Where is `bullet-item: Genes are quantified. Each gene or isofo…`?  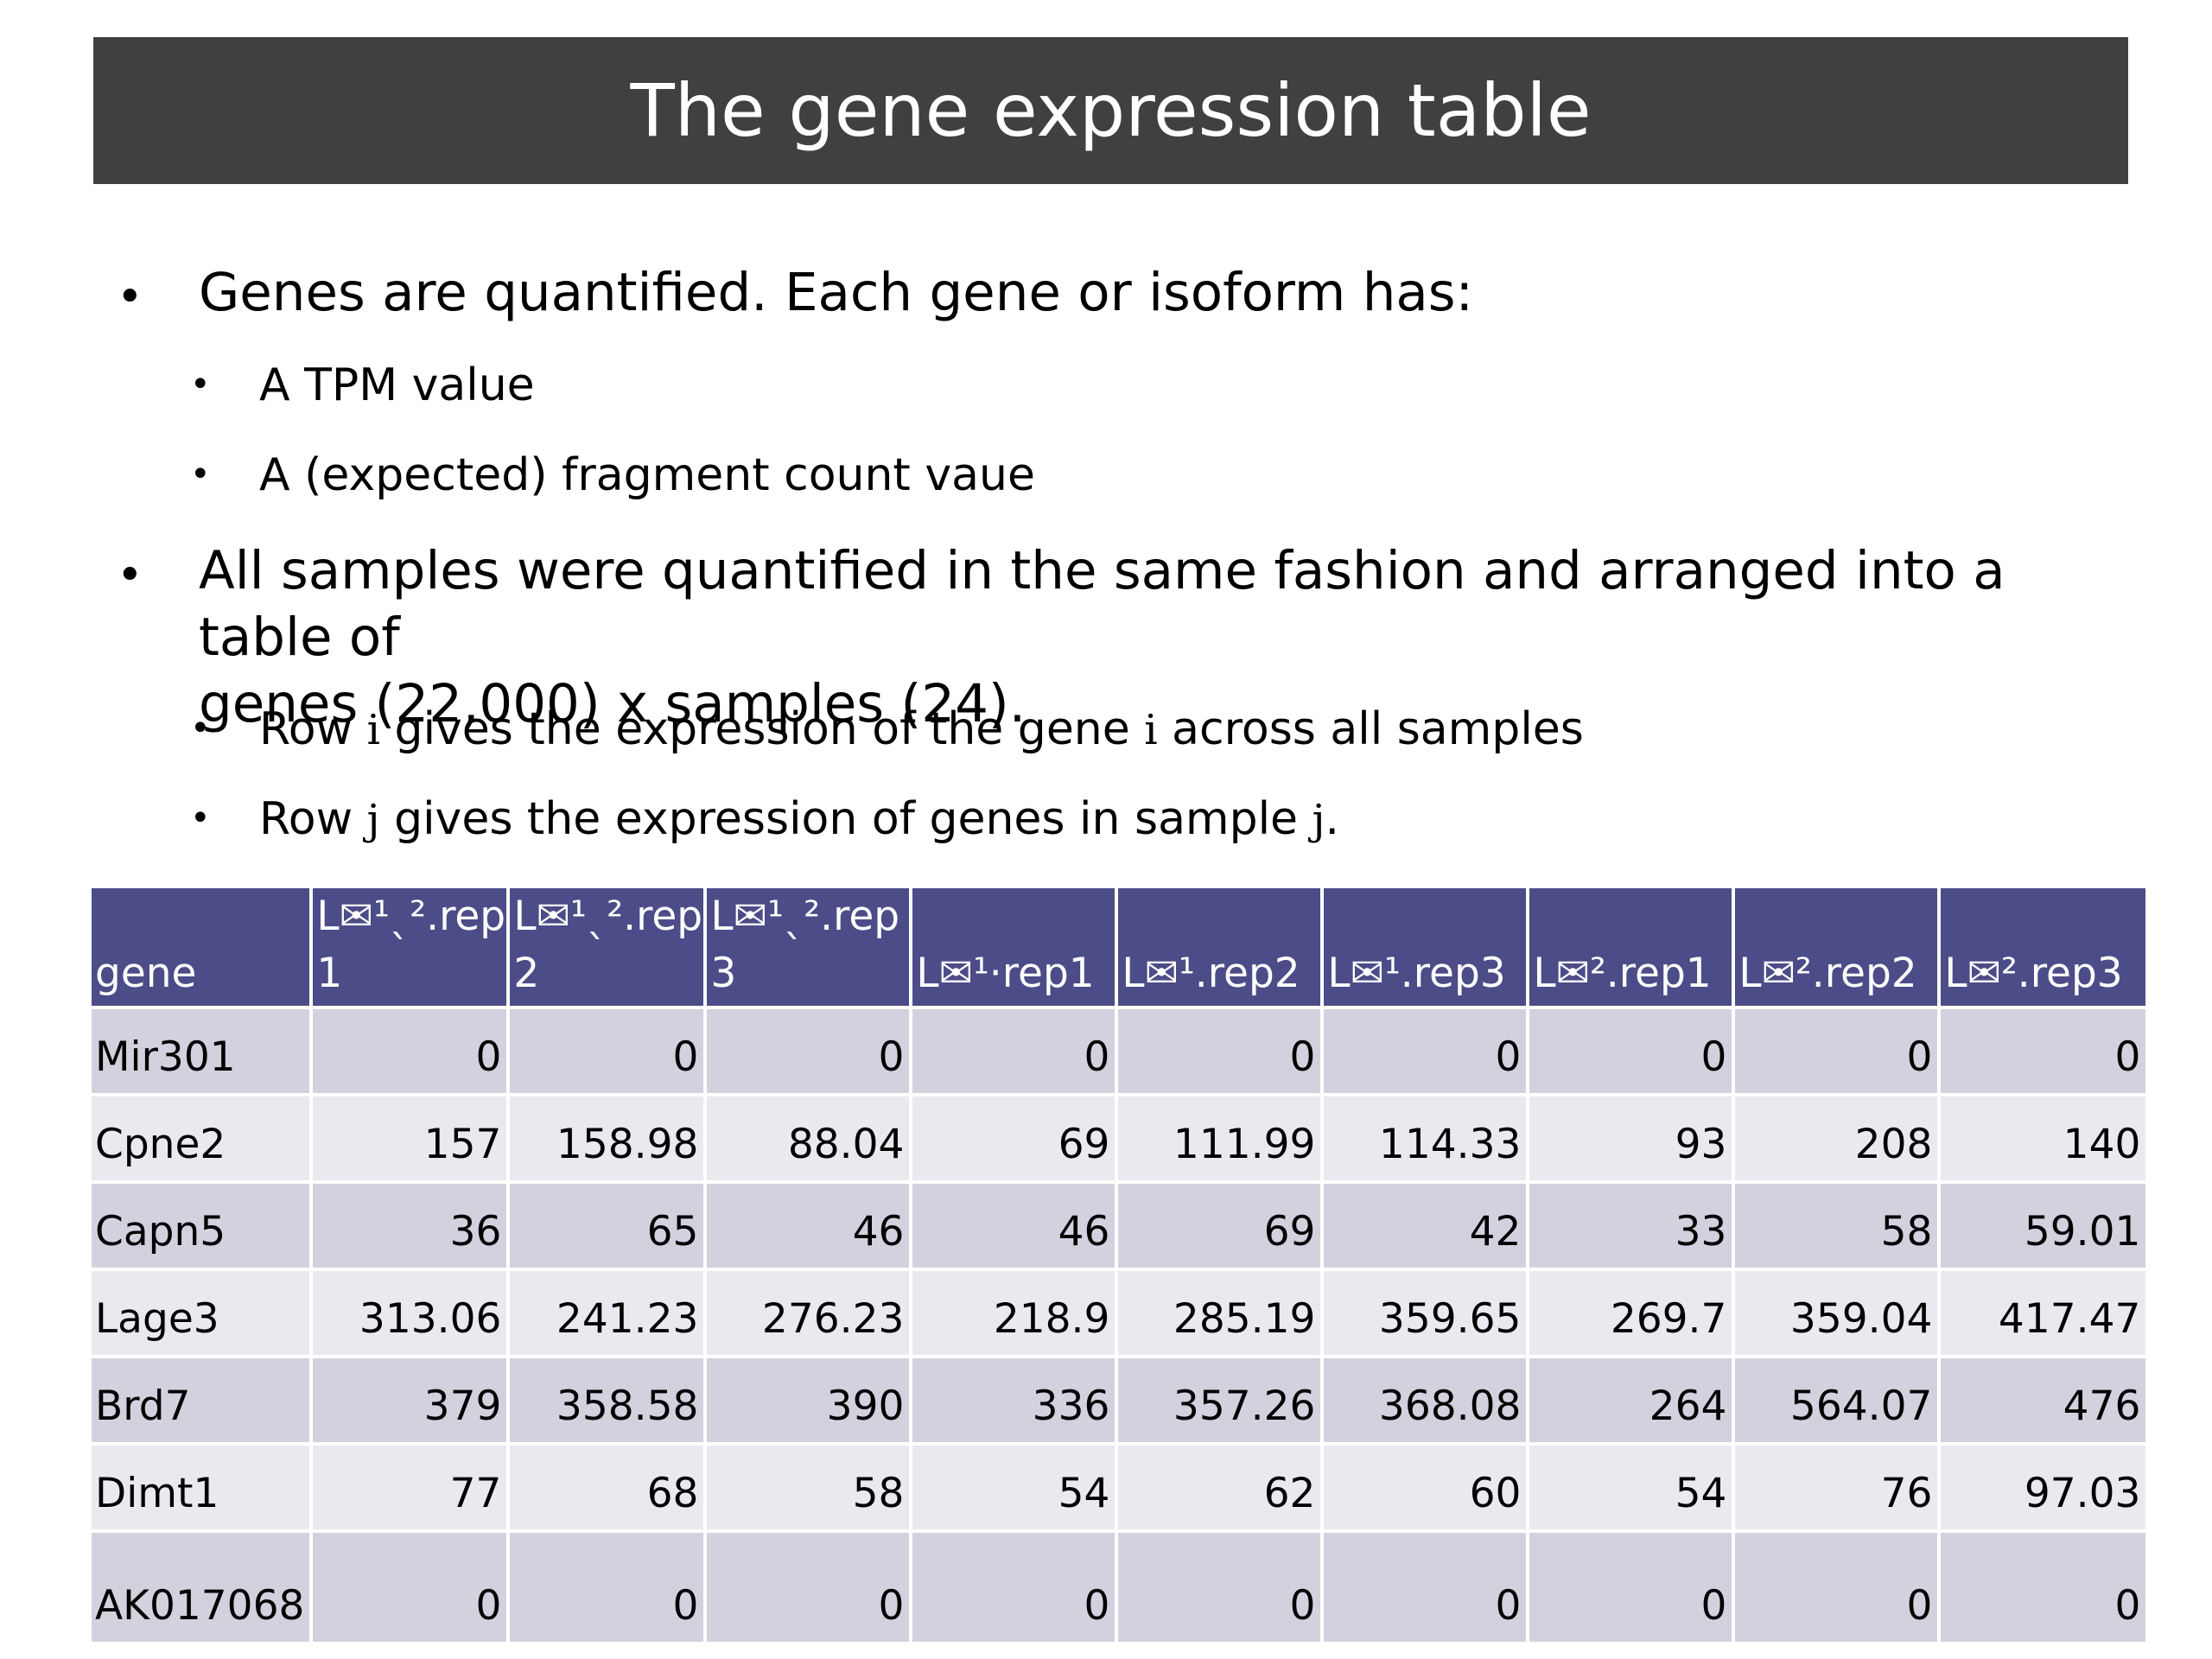 bullet-item: Genes are quantified. Each gene or isofo… is located at coordinates (836, 292).